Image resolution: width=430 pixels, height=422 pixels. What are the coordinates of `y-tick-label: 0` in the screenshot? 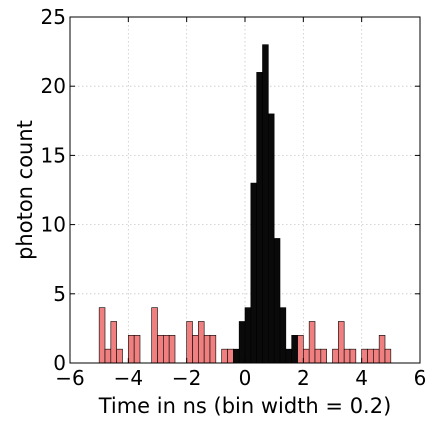 It's located at (59, 363).